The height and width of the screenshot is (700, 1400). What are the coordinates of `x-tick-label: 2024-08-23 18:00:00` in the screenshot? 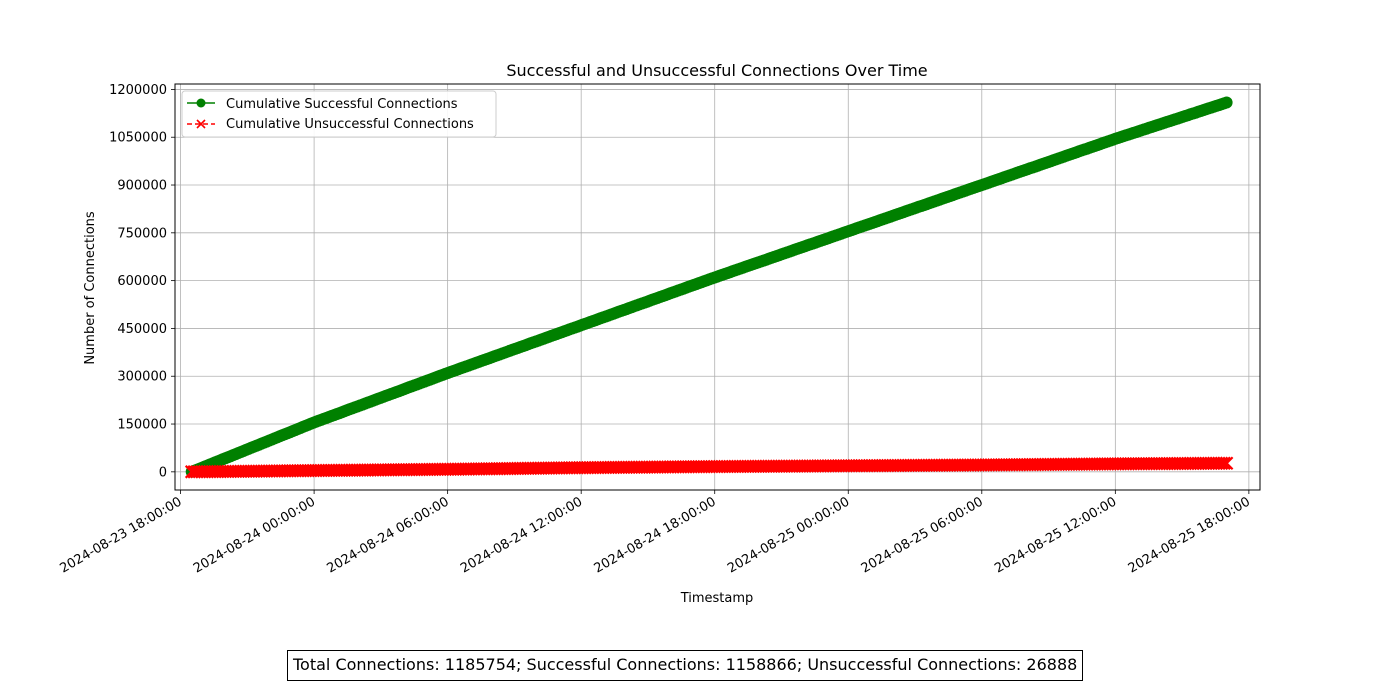 It's located at (120, 535).